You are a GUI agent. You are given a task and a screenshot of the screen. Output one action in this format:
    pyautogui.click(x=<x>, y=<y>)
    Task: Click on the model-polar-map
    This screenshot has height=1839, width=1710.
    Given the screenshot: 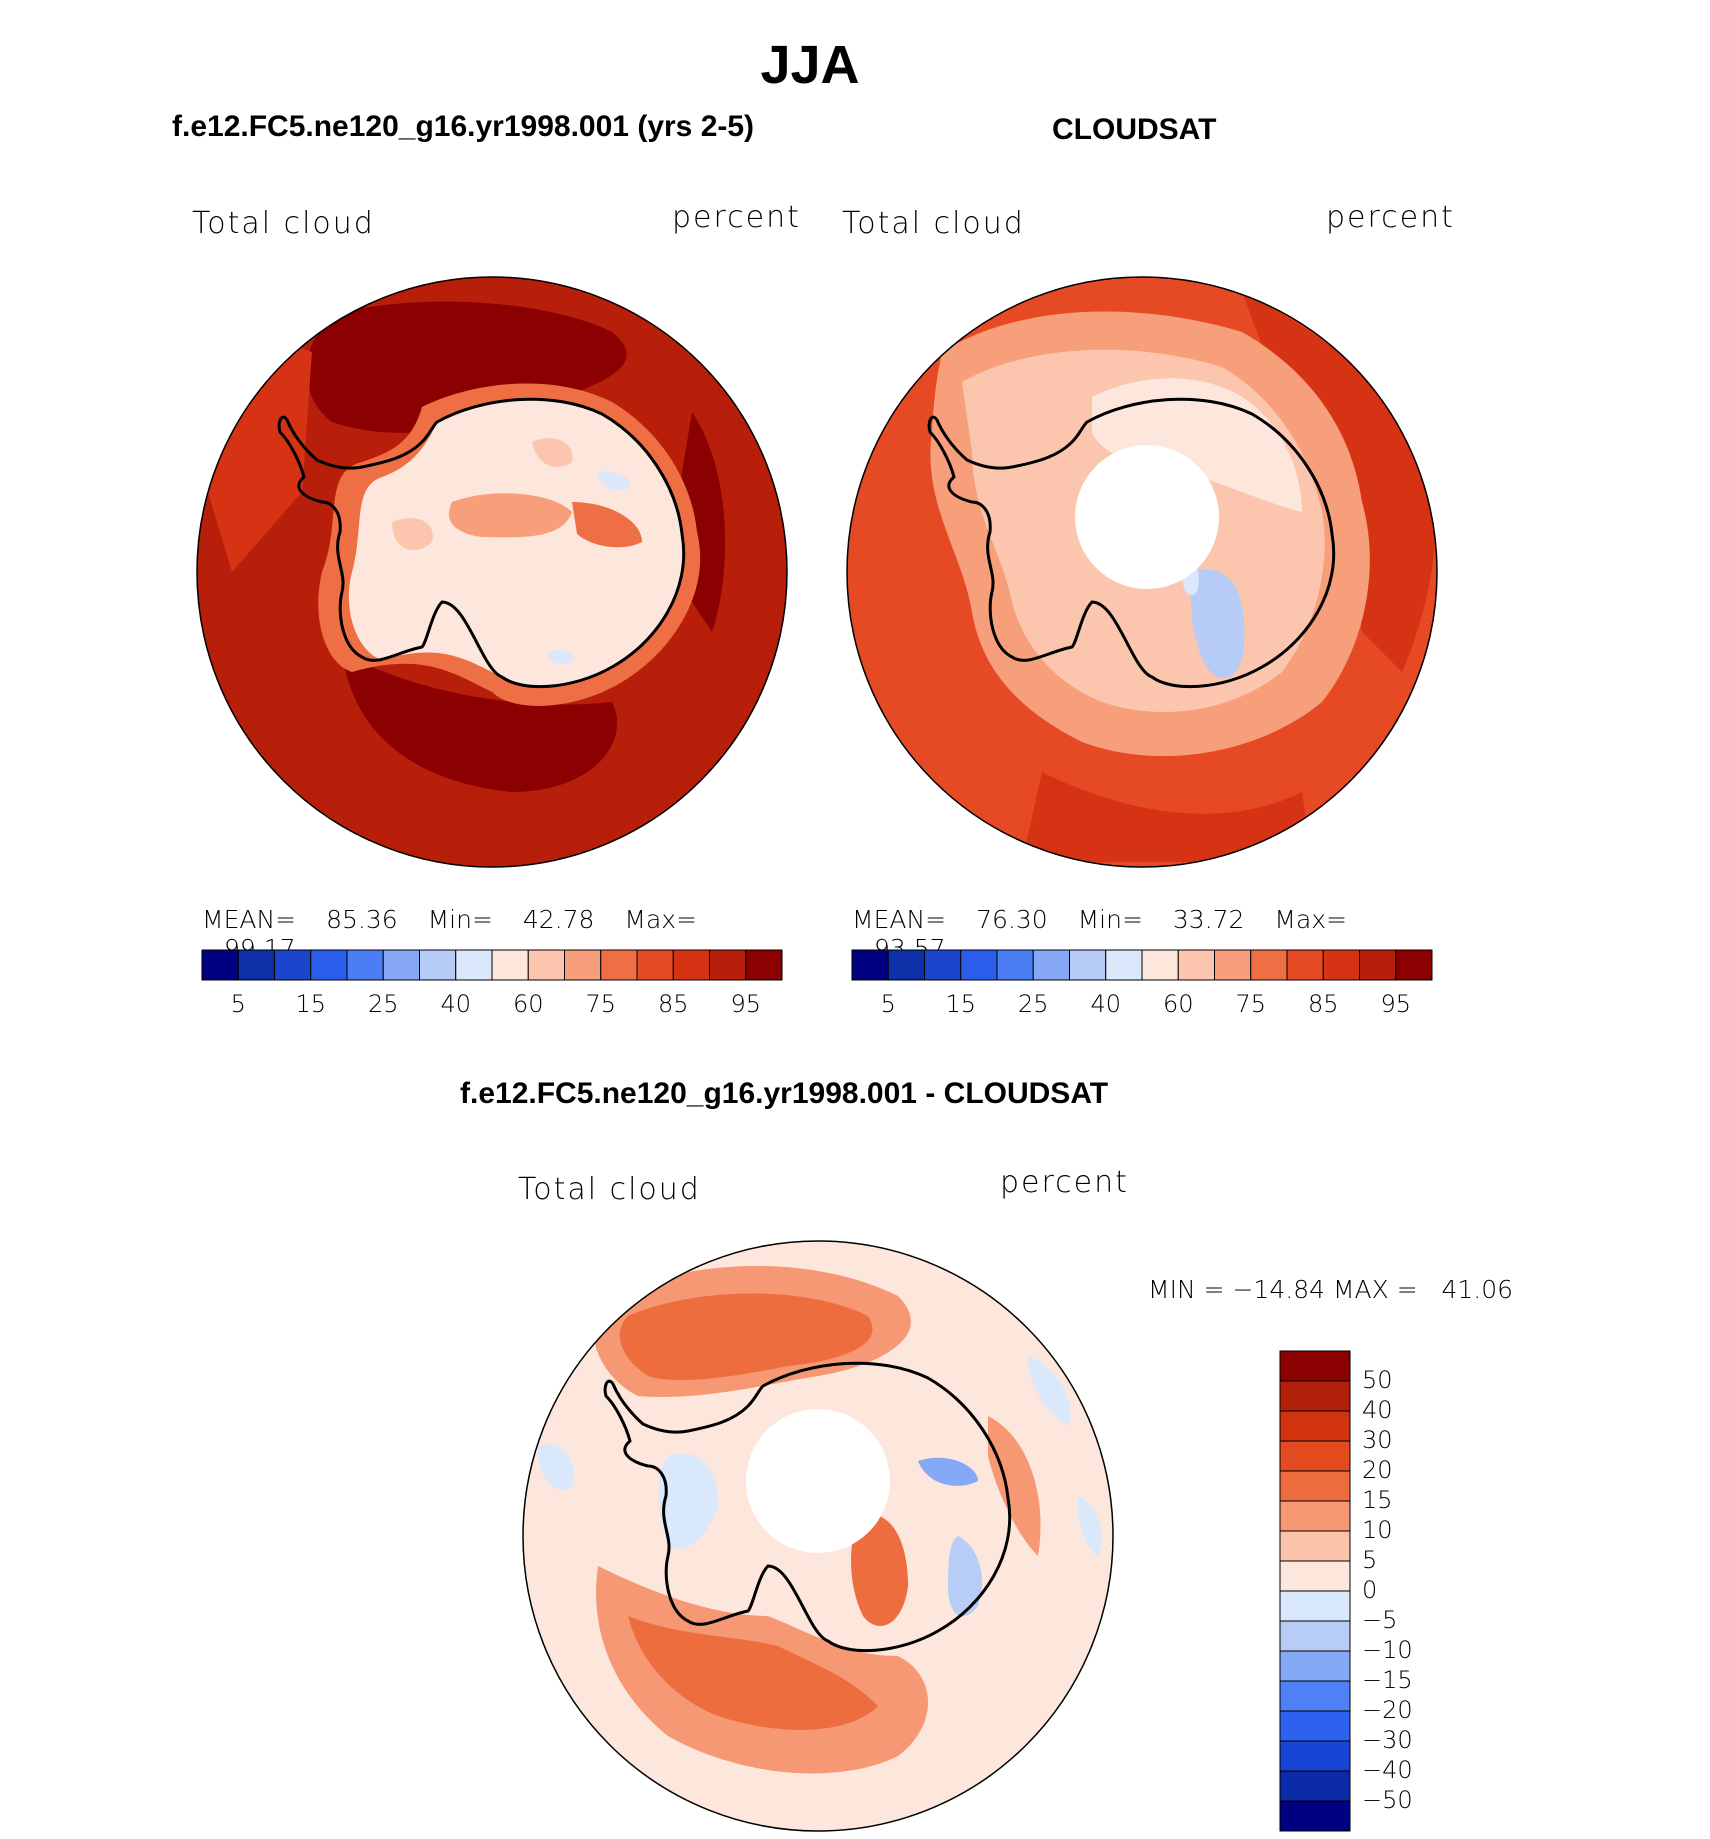 What is the action you would take?
    pyautogui.click(x=492, y=572)
    